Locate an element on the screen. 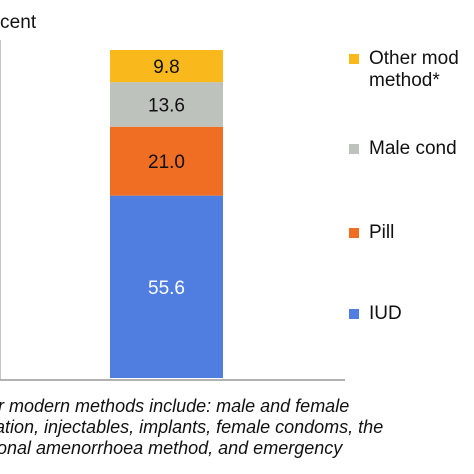 The image size is (474, 474). bar-segment-male-cond is located at coordinates (166, 104).